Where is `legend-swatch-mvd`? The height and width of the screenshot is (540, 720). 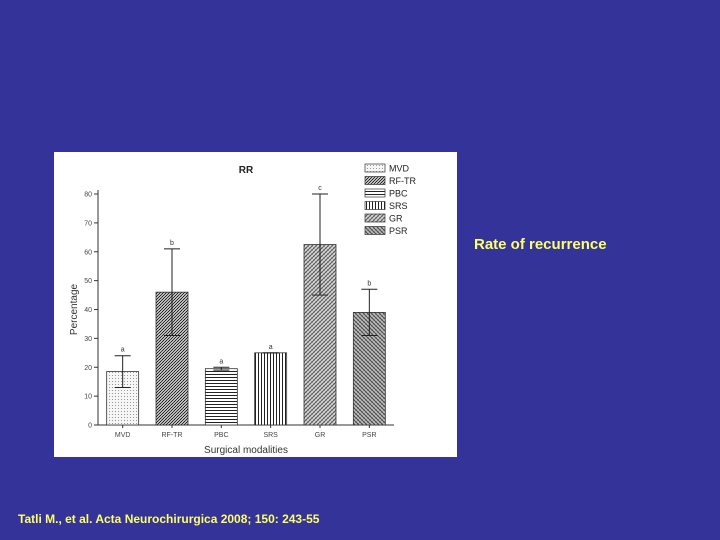
legend-swatch-mvd is located at coordinates (375, 168).